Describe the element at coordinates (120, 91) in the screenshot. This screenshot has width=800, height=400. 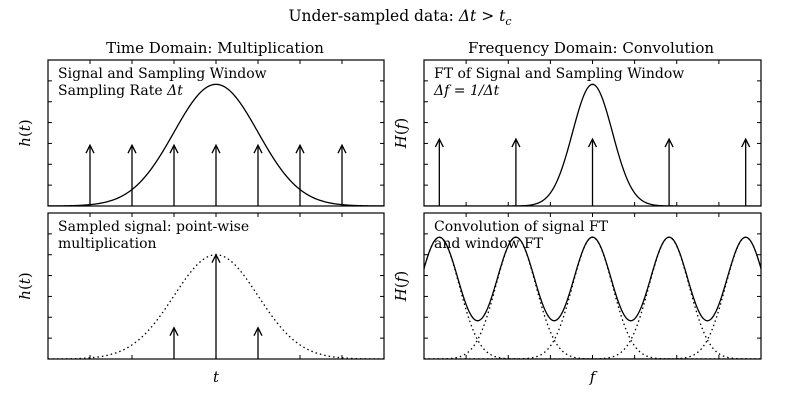
I see `annotation-line-1: Sampling Rate Δt` at that location.